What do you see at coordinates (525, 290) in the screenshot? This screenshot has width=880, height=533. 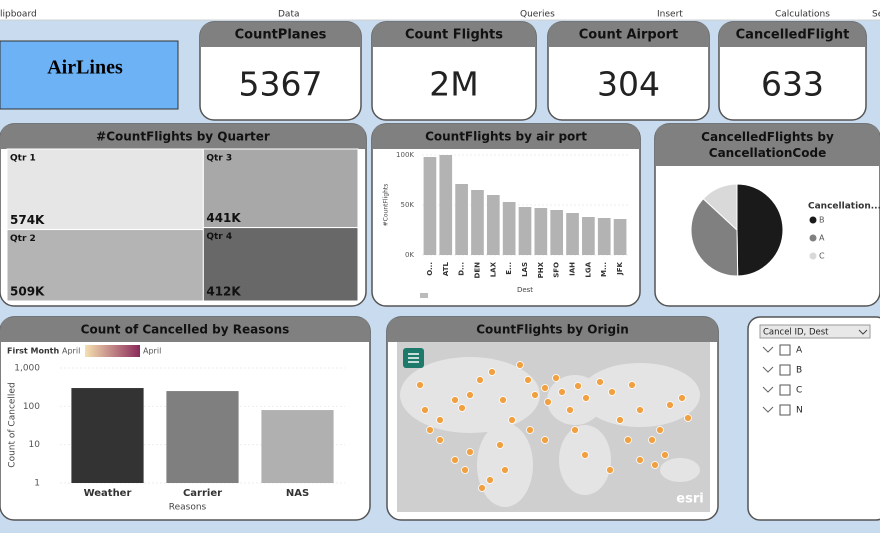 I see `x-axis-title: Dest` at bounding box center [525, 290].